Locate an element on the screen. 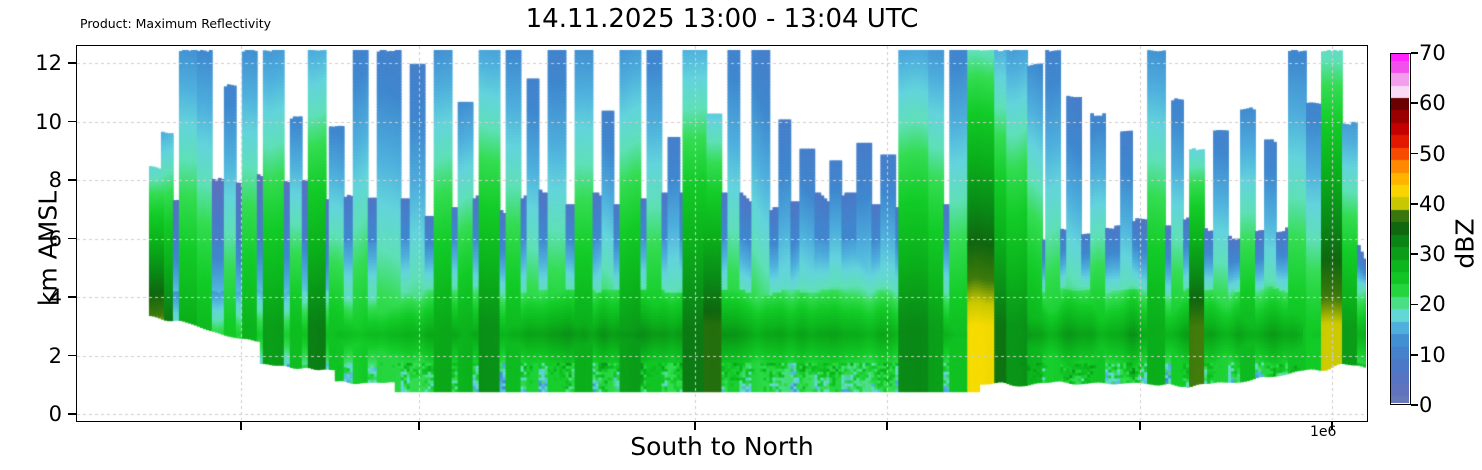 The height and width of the screenshot is (470, 1482). y-tick-label: 4 is located at coordinates (55, 297).